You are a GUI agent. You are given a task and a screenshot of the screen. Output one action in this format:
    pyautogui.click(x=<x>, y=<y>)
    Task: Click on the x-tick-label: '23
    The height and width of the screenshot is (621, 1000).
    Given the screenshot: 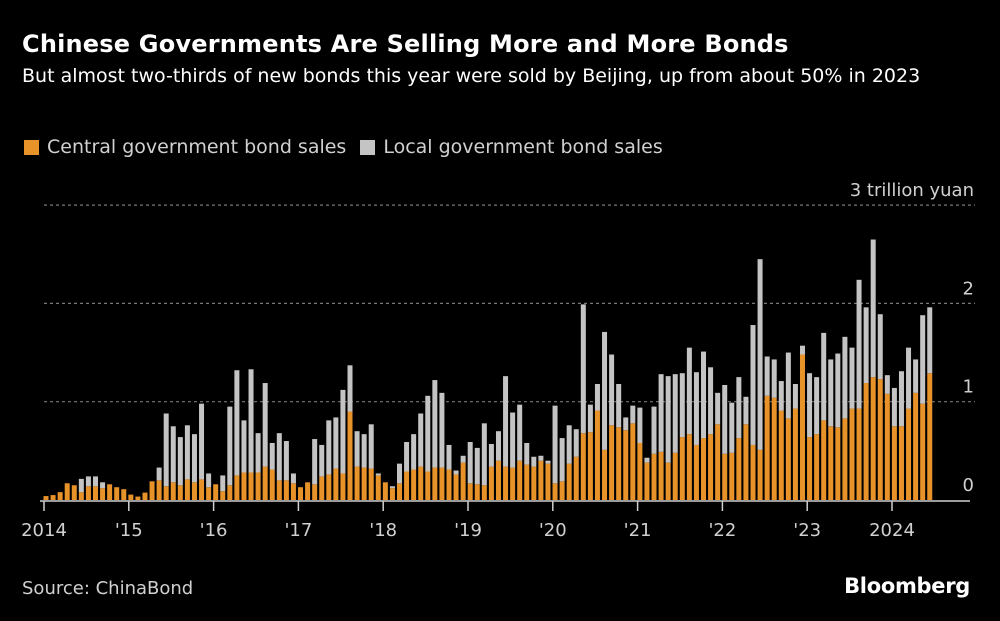 What is the action you would take?
    pyautogui.click(x=807, y=530)
    